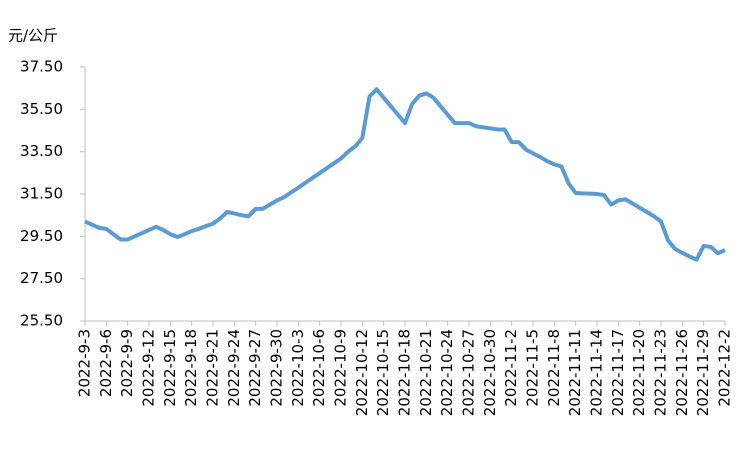 This screenshot has height=450, width=750. Describe the element at coordinates (469, 372) in the screenshot. I see `x-tick-label: 2022-10-27` at that location.